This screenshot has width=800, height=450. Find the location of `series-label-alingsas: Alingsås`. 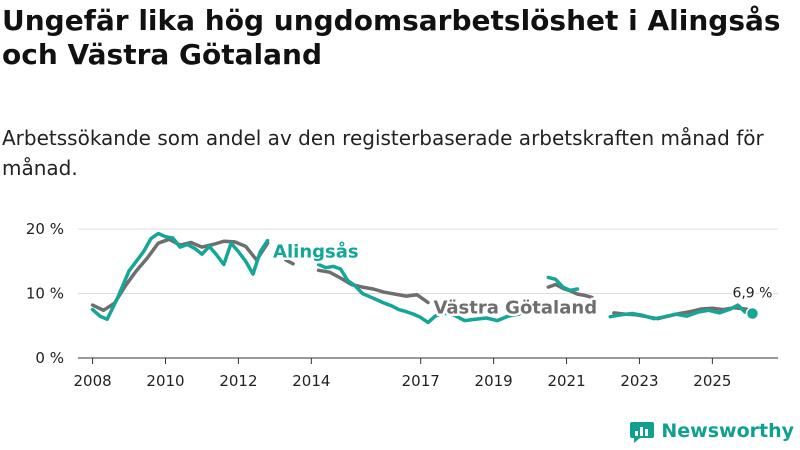

series-label-alingsas: Alingsås is located at coordinates (316, 251).